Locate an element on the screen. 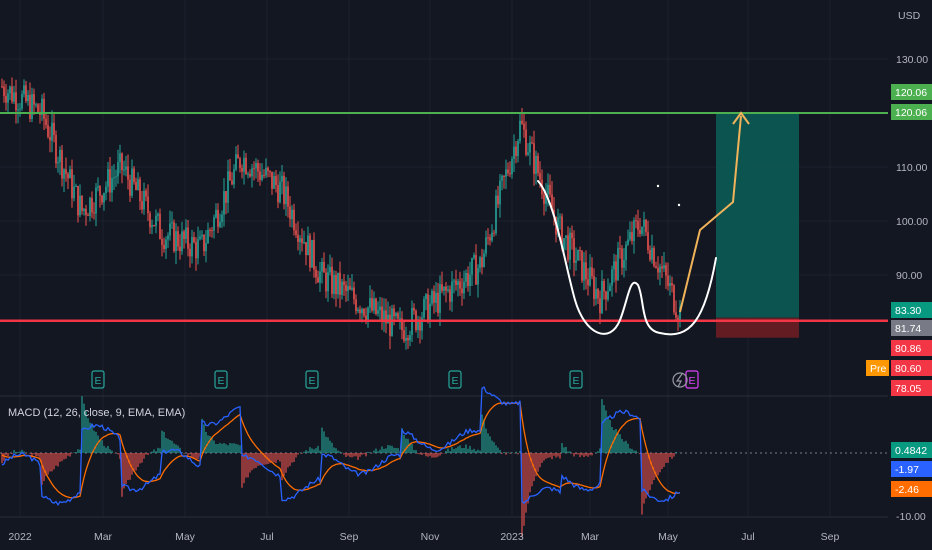  cup-handle-drawing is located at coordinates (627, 258).